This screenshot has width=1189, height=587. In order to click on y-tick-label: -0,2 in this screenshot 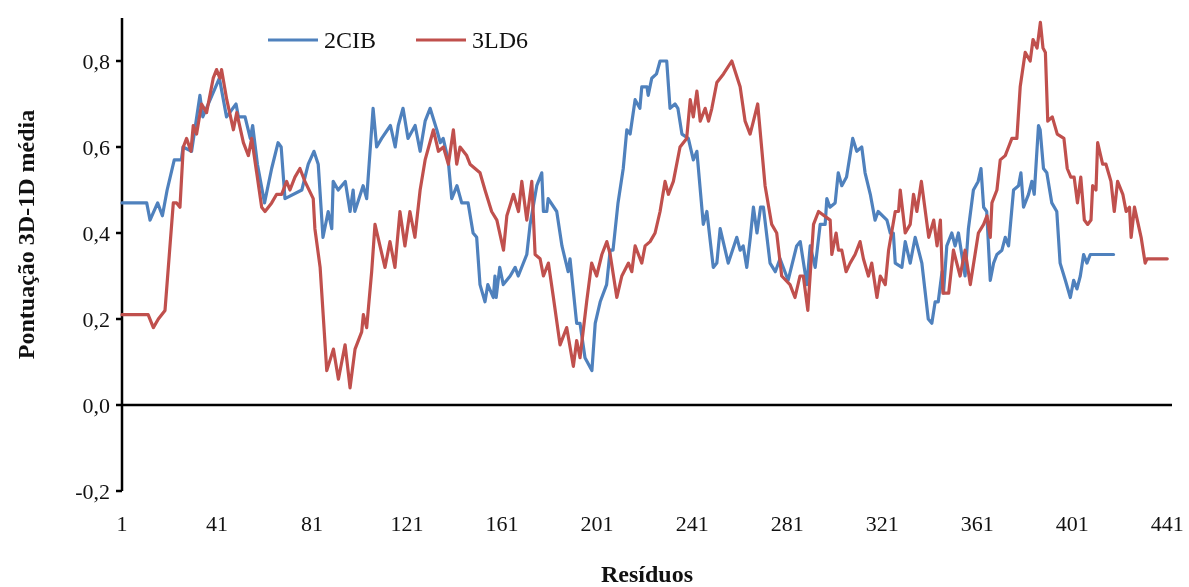, I will do `click(92, 491)`.